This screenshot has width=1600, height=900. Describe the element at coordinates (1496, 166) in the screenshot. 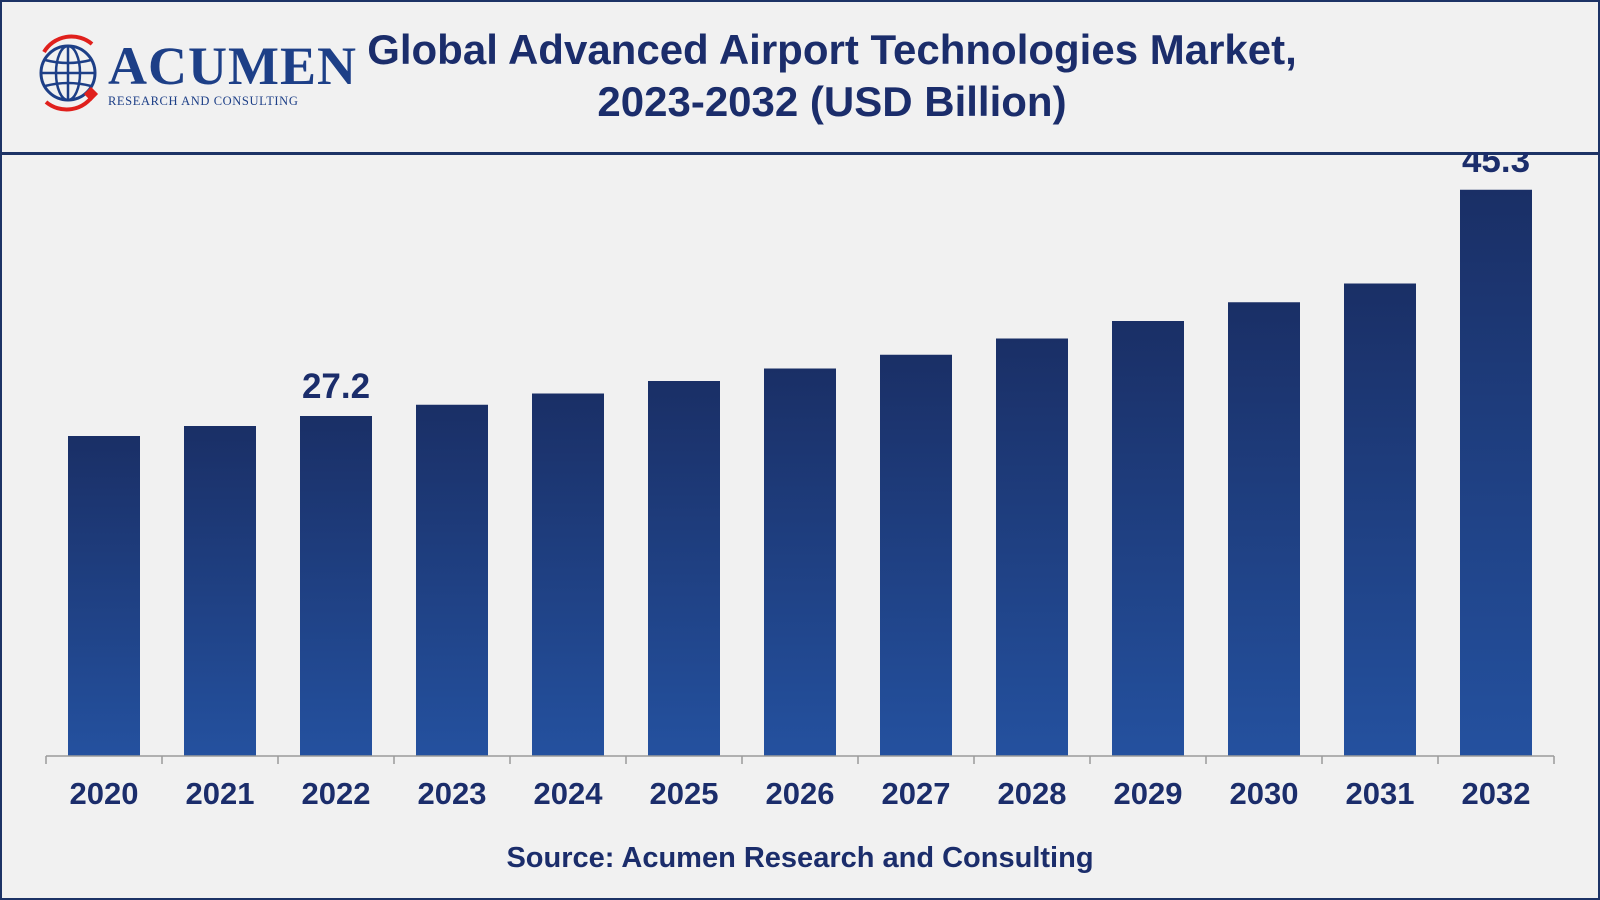

I see `data-label-2032: 45.3` at that location.